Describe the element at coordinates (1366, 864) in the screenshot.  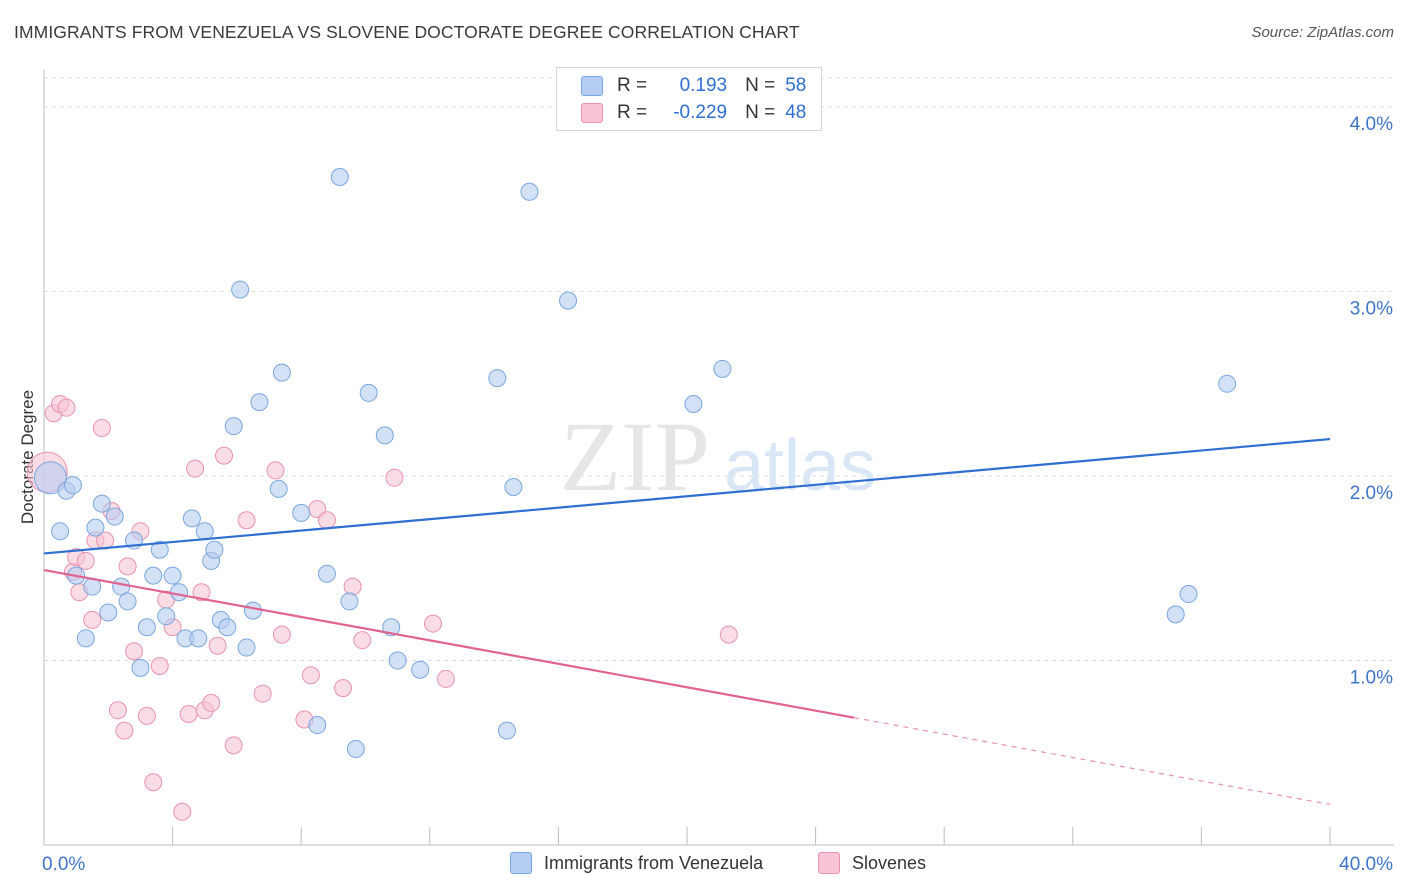
I see `x-tick-label: 40.0%` at that location.